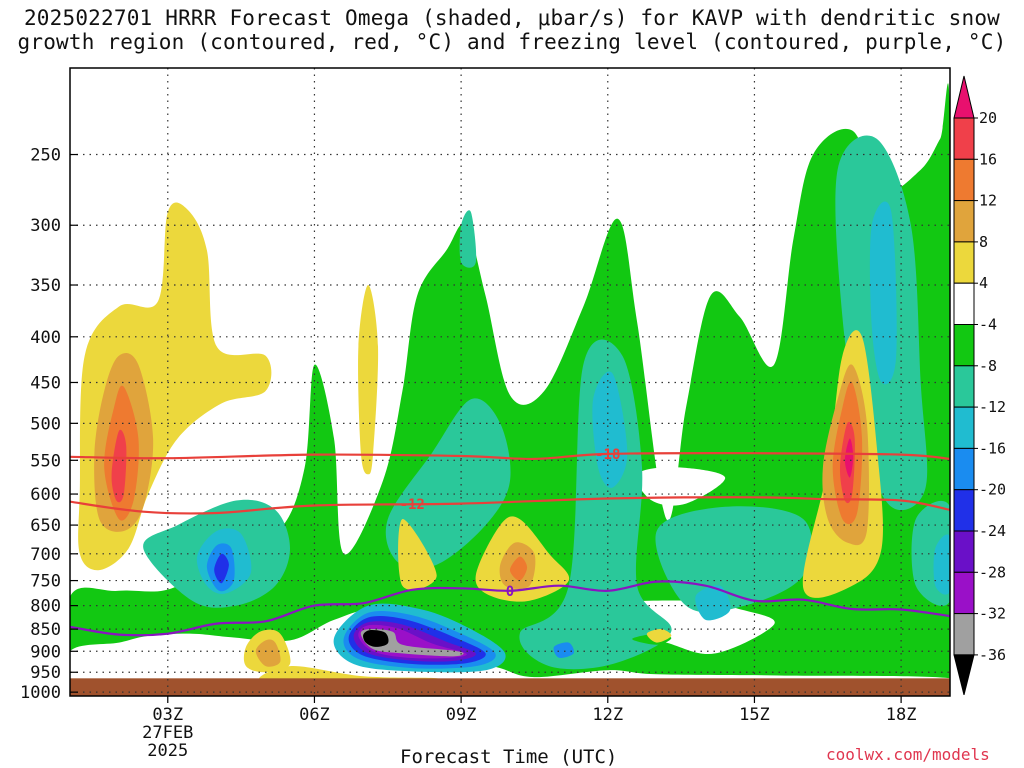 The image size is (1024, 768). What do you see at coordinates (983, 283) in the screenshot?
I see `colorbar-tick-label-4: 4` at bounding box center [983, 283].